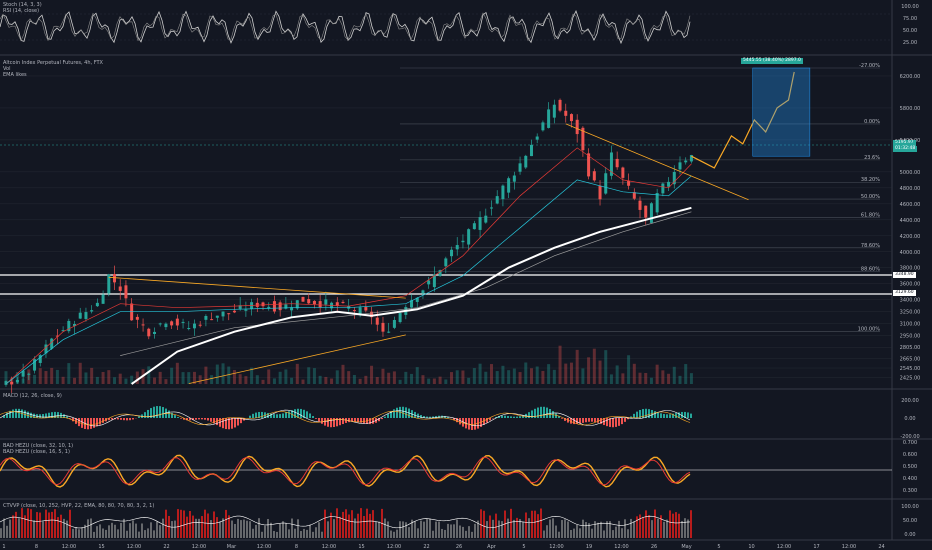  I want to click on x-tick-4: 12:00, so click(134, 547).